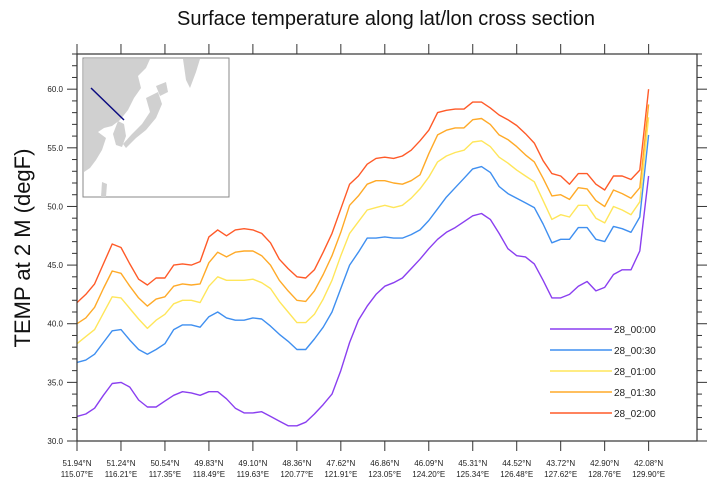  What do you see at coordinates (165, 474) in the screenshot?
I see `x-tick-label-lon: 117.35°E` at bounding box center [165, 474].